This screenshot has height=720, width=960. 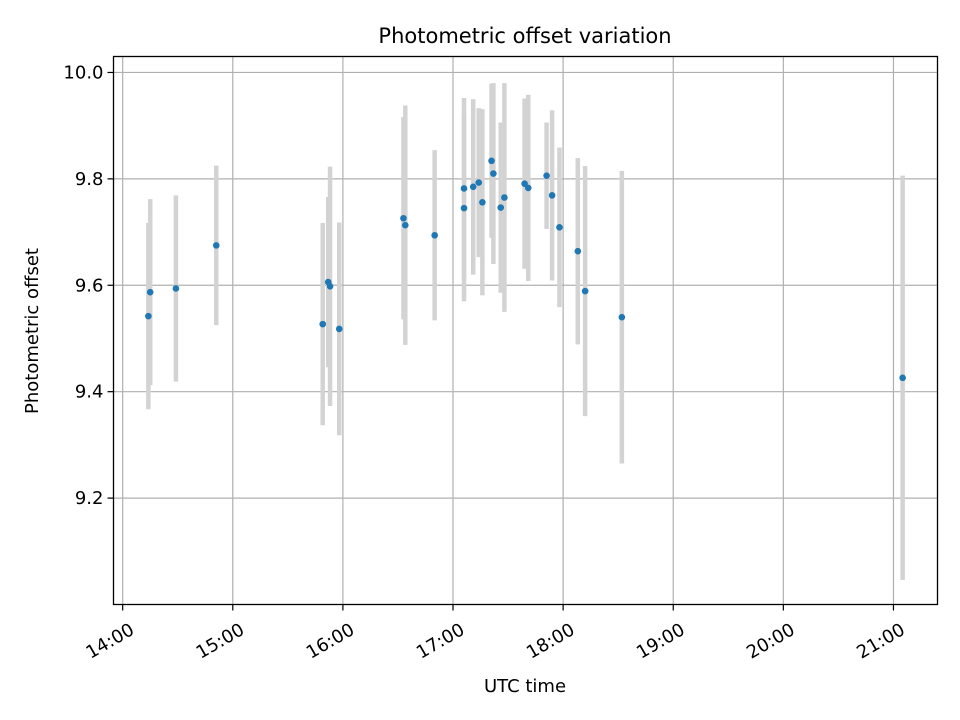 What do you see at coordinates (440, 641) in the screenshot?
I see `x-tick-label: 17:00` at bounding box center [440, 641].